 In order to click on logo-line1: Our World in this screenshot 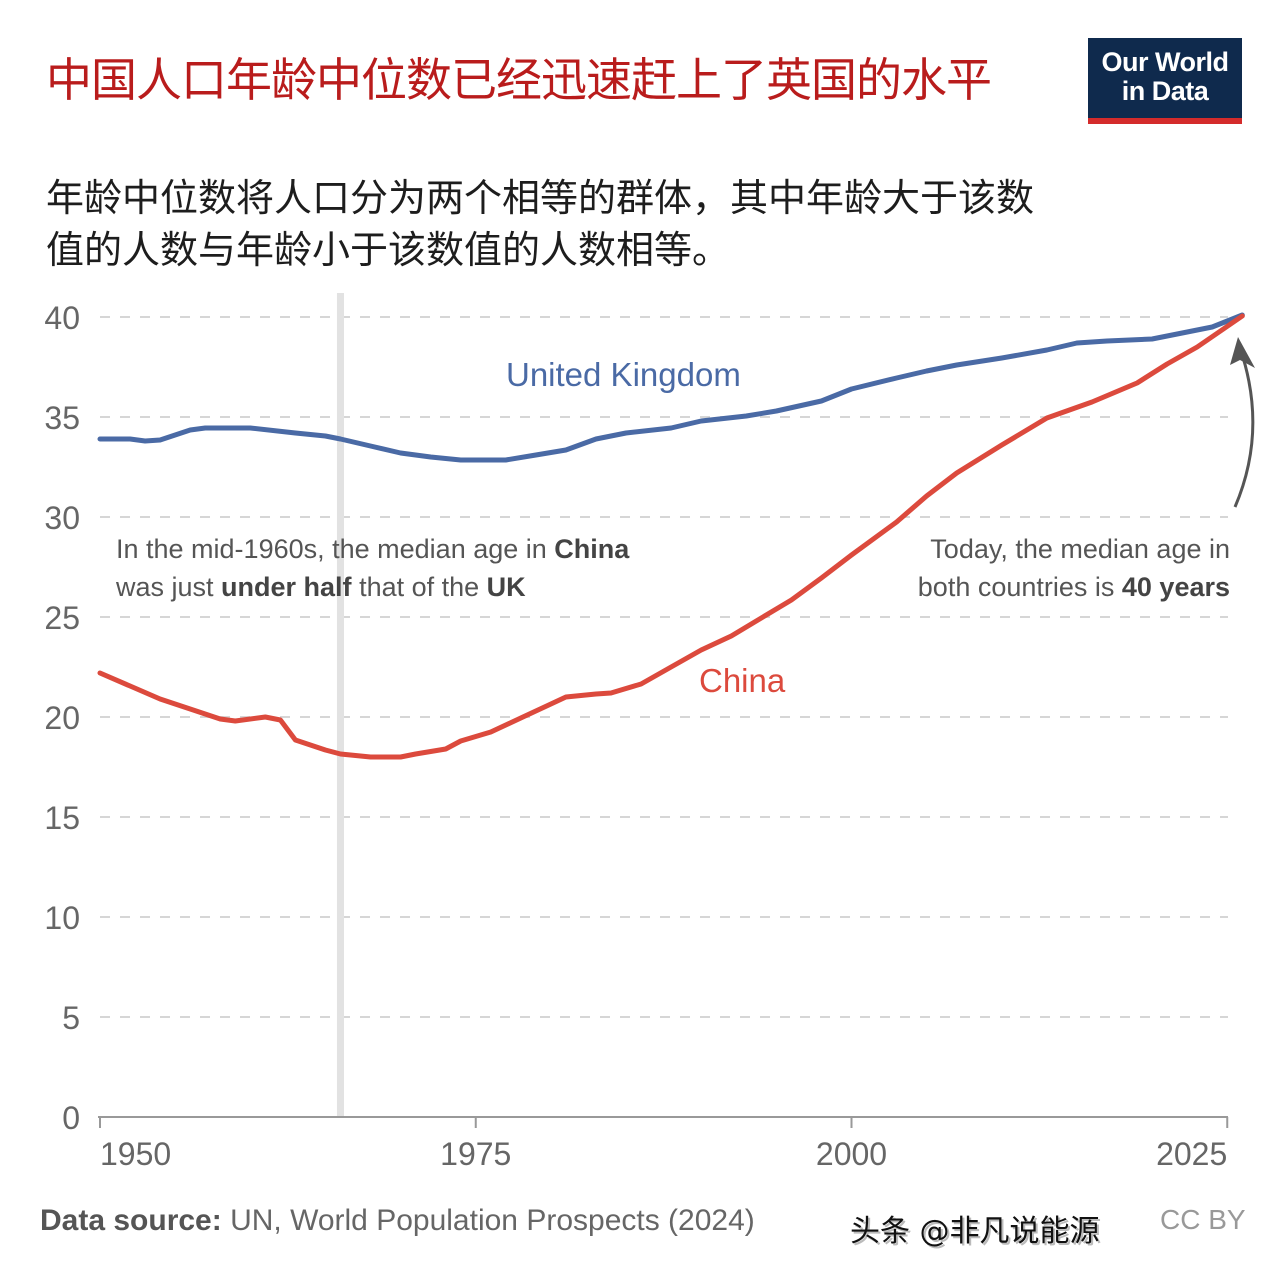, I will do `click(1165, 62)`.